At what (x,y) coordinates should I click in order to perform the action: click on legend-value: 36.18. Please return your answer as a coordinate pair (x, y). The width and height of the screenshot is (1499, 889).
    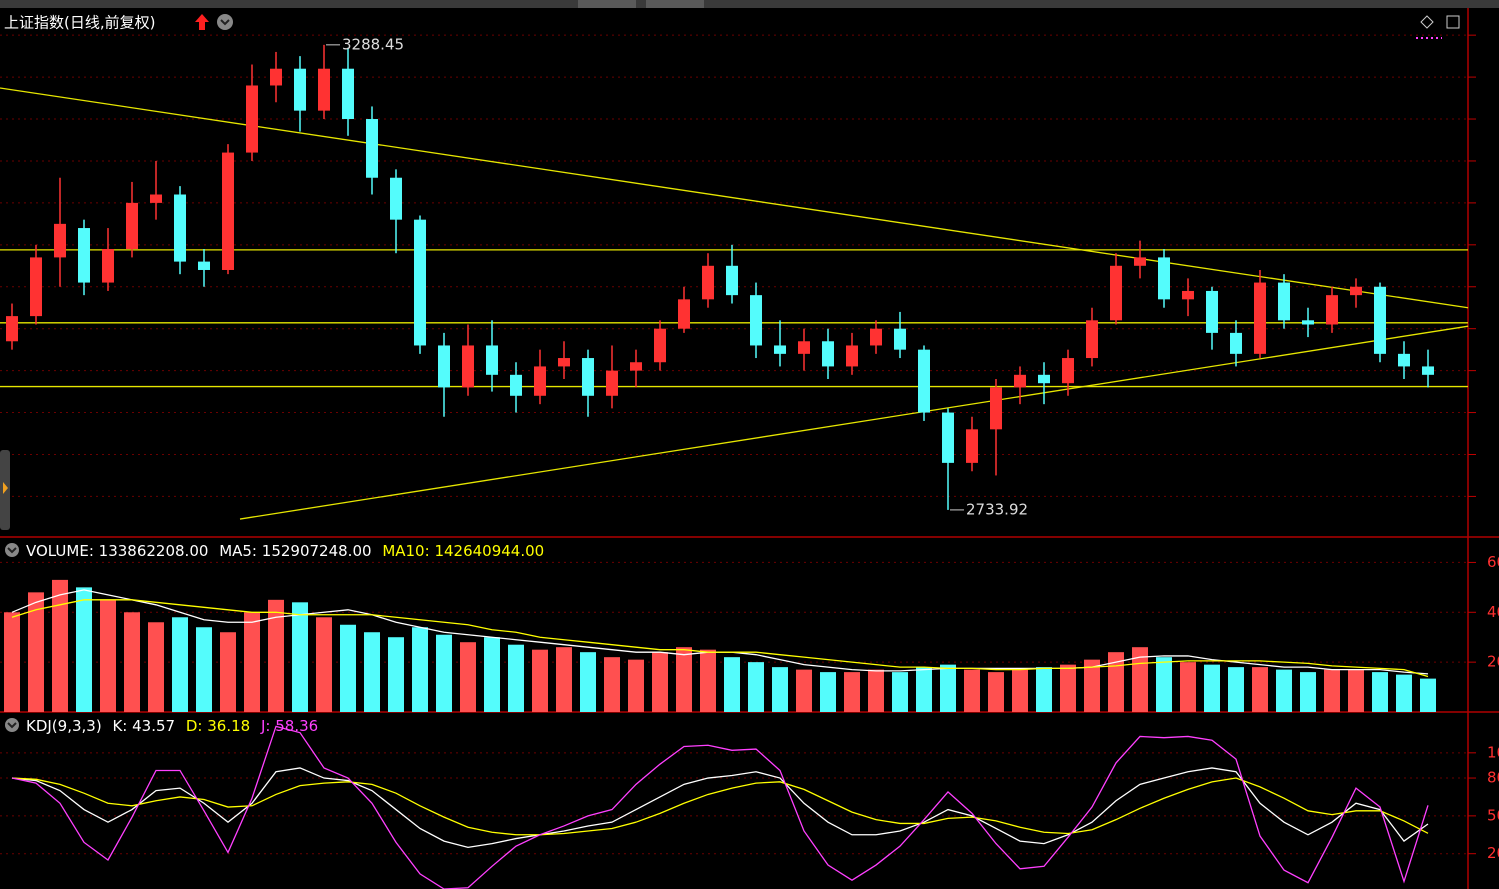
    Looking at the image, I should click on (228, 726).